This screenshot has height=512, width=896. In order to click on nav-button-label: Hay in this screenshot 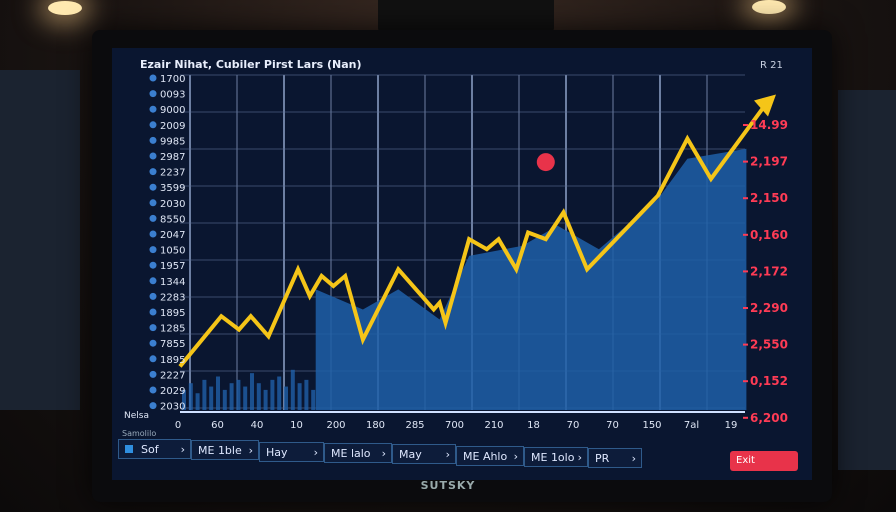, I will do `click(277, 452)`.